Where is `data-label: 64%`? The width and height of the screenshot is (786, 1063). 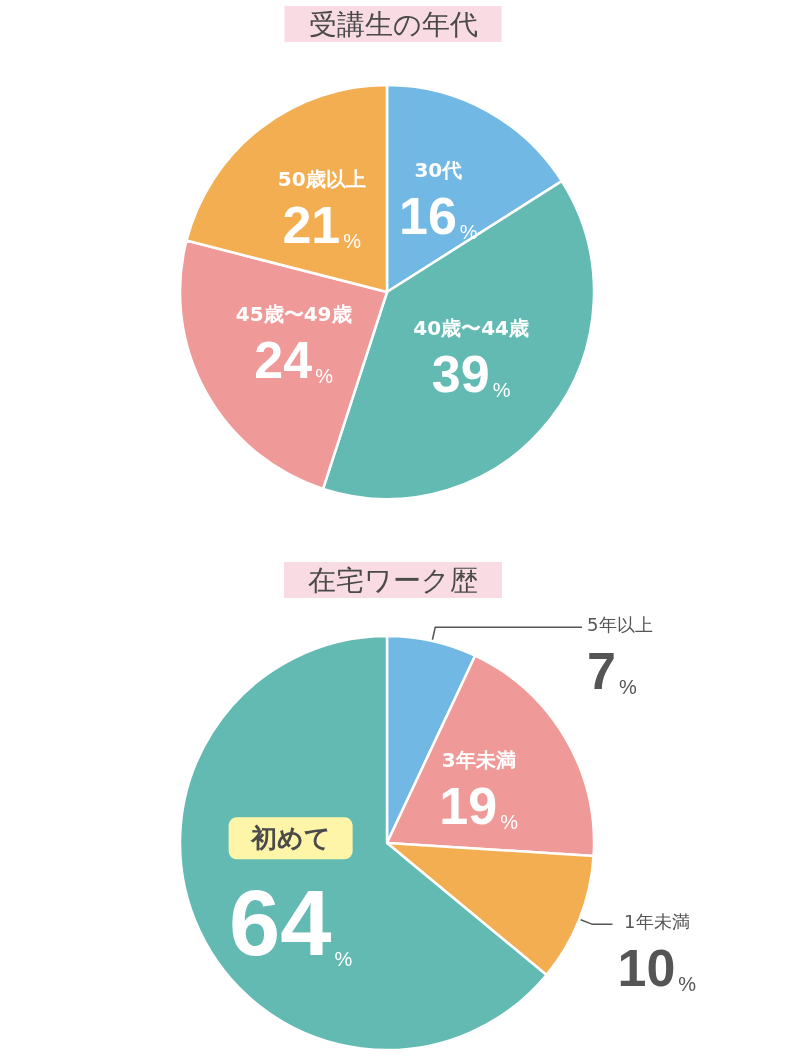 data-label: 64% is located at coordinates (291, 923).